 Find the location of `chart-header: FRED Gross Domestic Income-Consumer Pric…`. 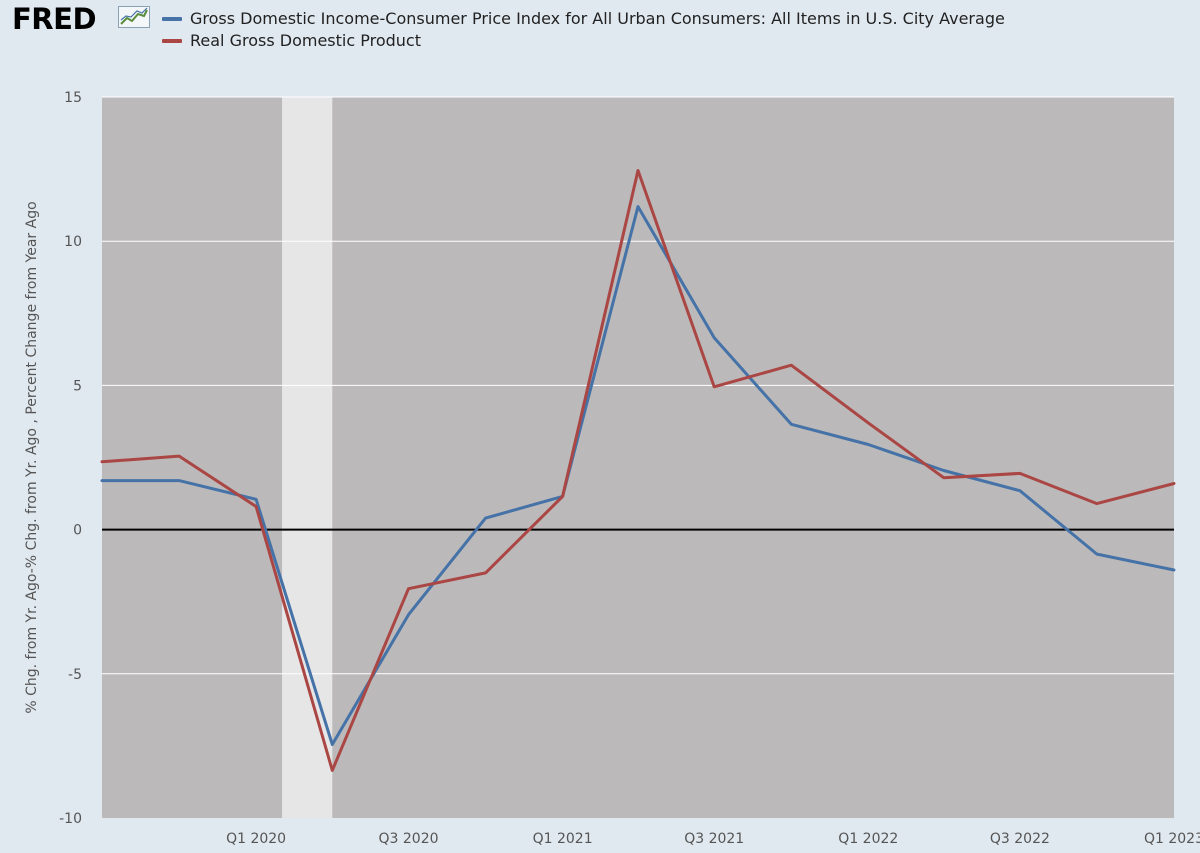

chart-header: FRED Gross Domestic Income-Consumer Pric… is located at coordinates (600, 45).